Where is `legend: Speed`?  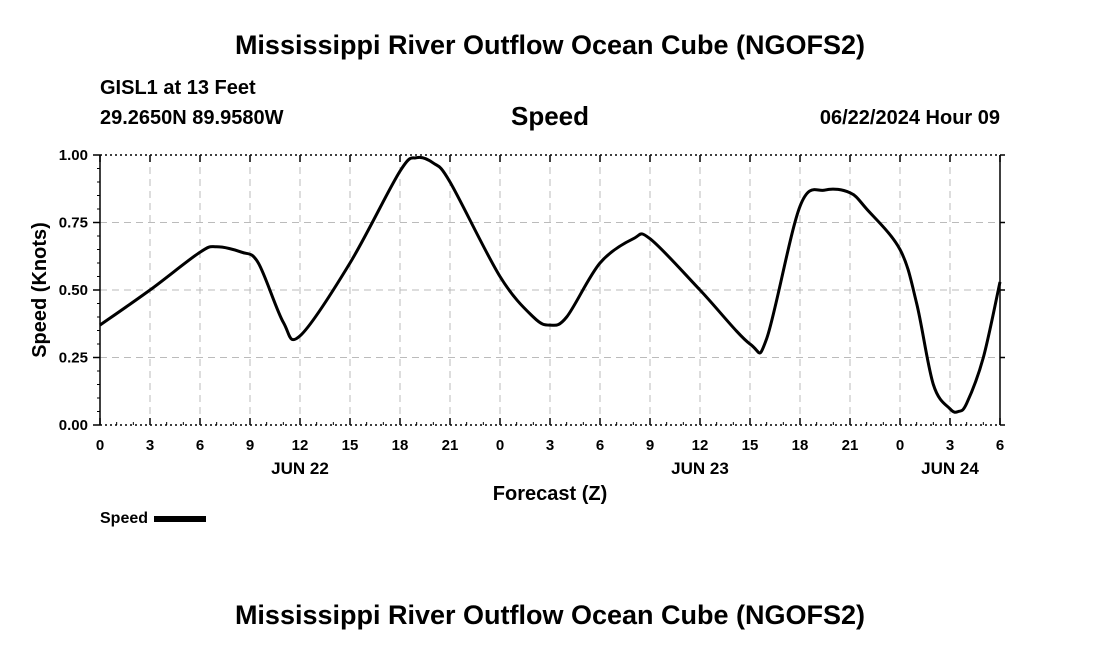
legend: Speed is located at coordinates (153, 519).